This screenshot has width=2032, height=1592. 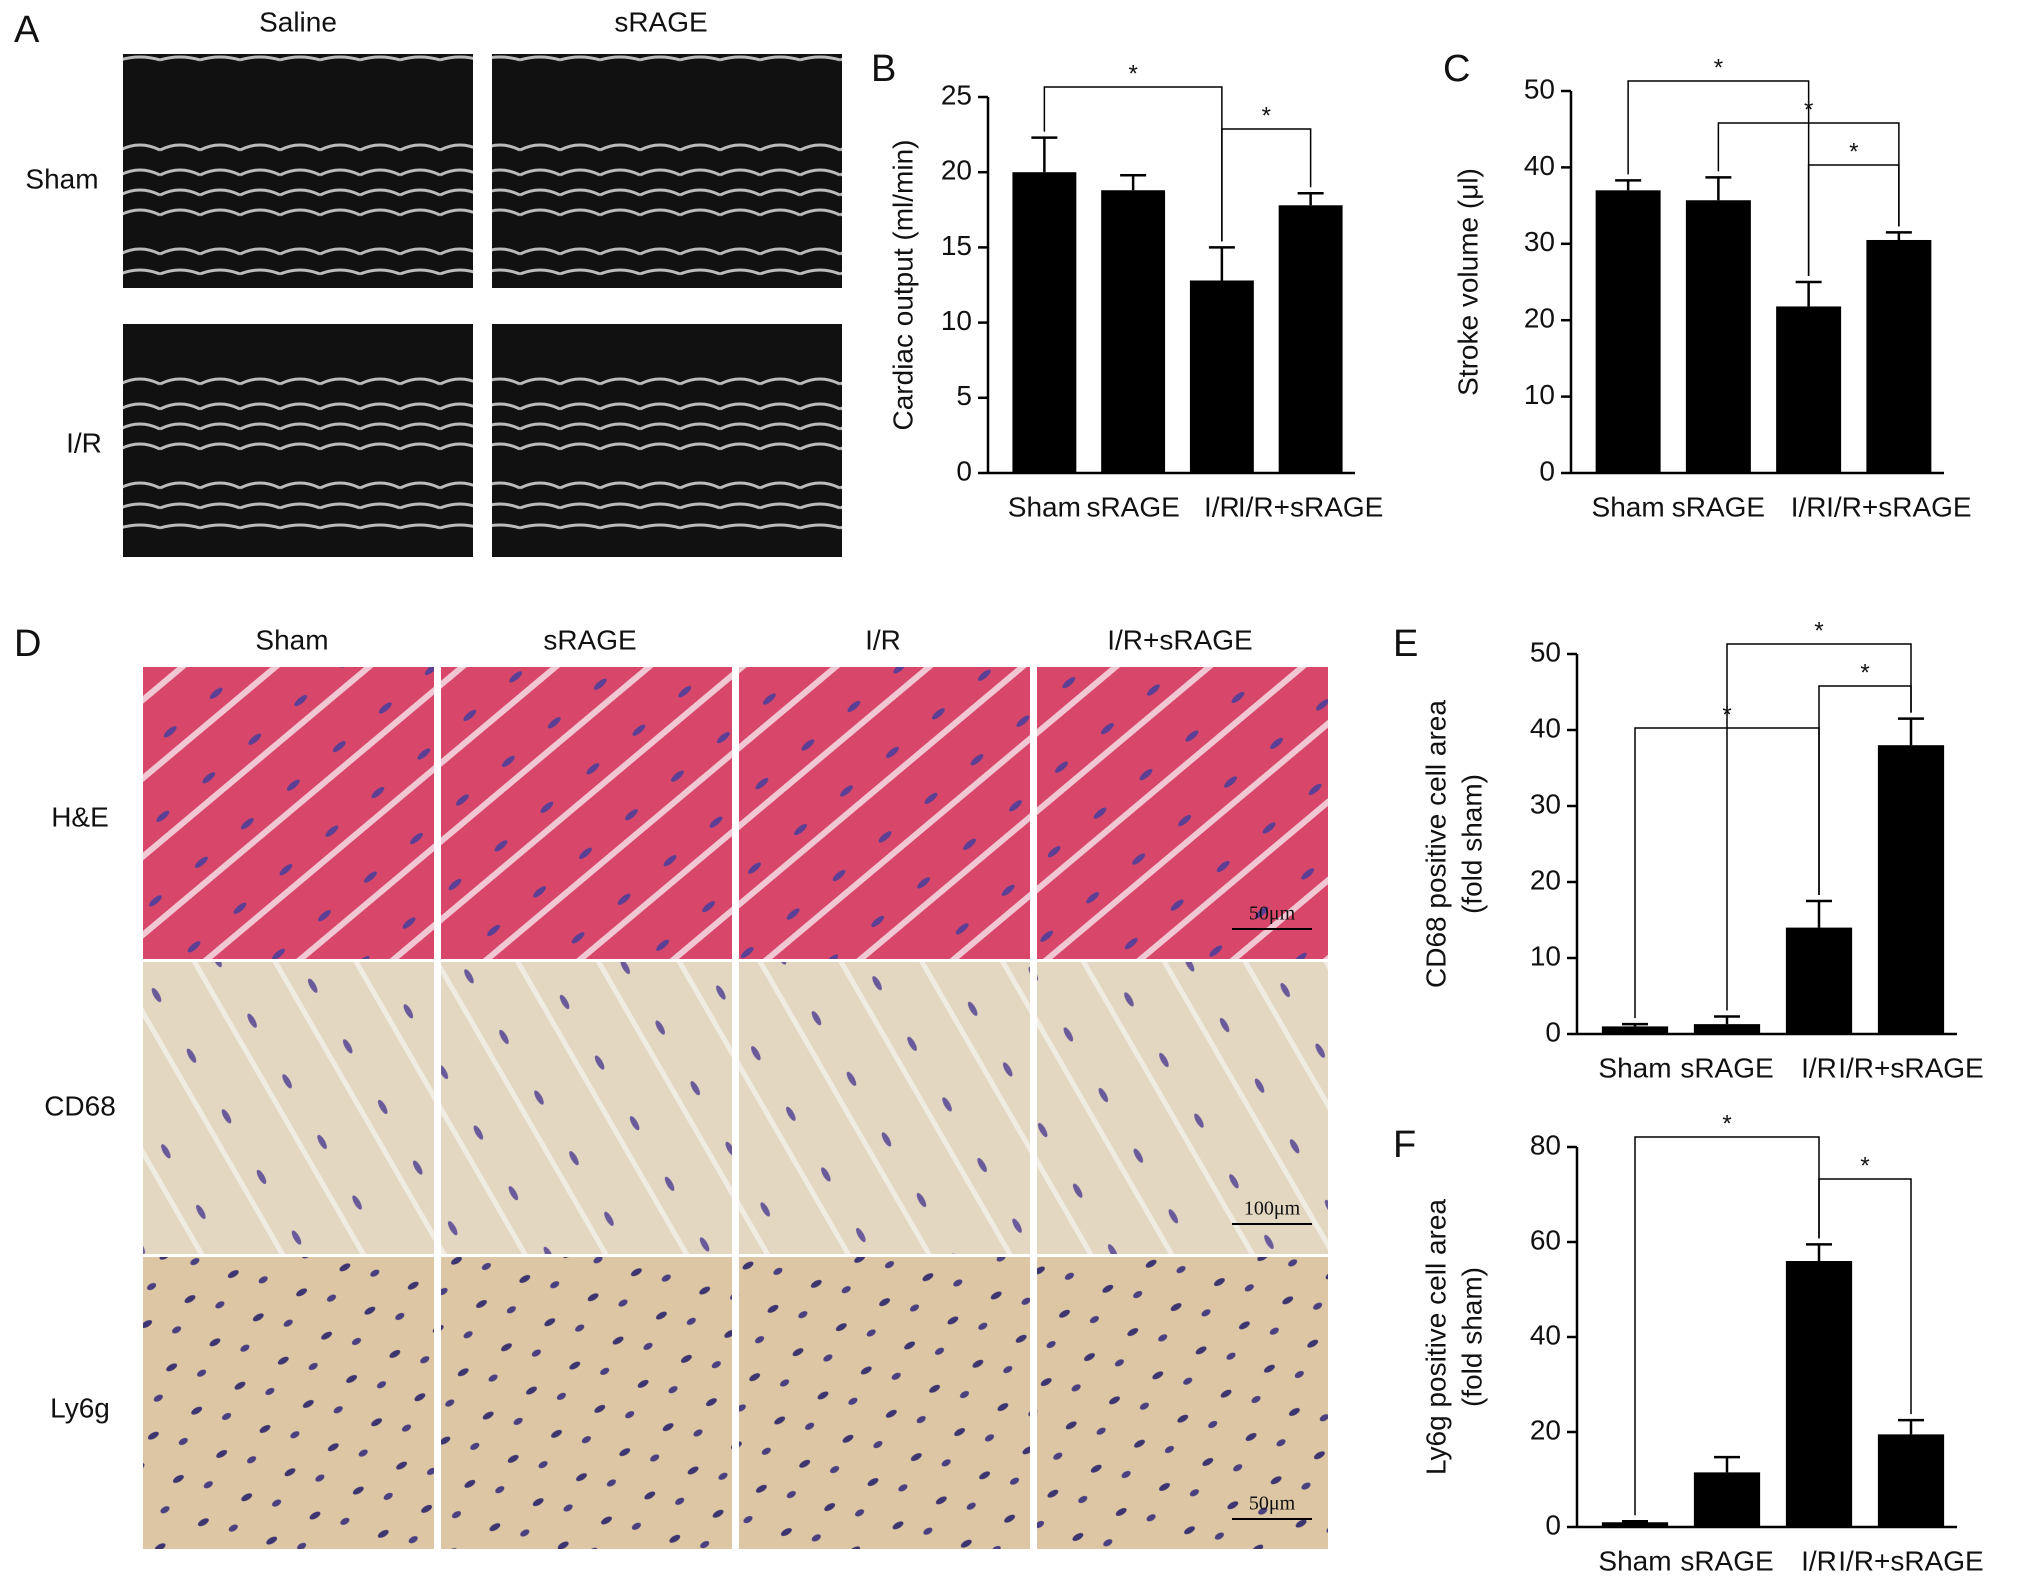 I want to click on column-title: I/R+sRAGE, so click(x=1179, y=639).